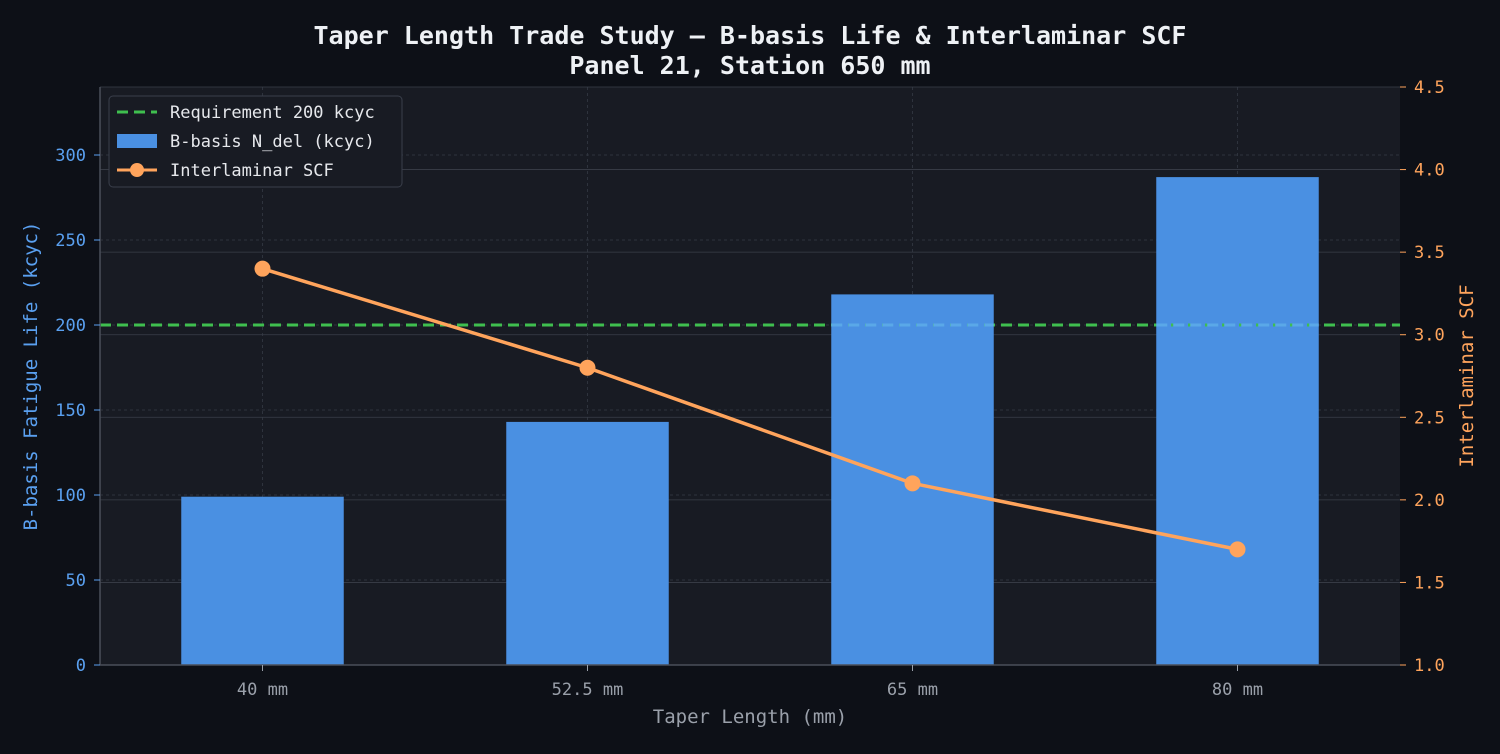 This screenshot has height=754, width=1500. What do you see at coordinates (70, 496) in the screenshot?
I see `y-tick-label: 100` at bounding box center [70, 496].